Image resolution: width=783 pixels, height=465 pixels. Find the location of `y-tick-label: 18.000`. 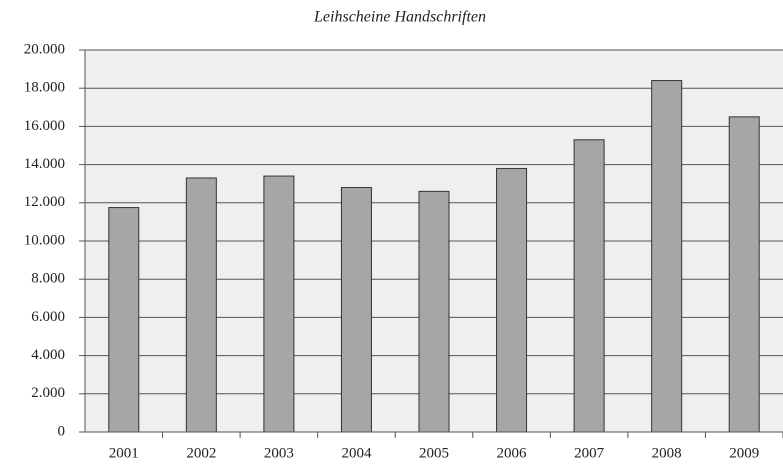

y-tick-label: 18.000 is located at coordinates (44, 88).